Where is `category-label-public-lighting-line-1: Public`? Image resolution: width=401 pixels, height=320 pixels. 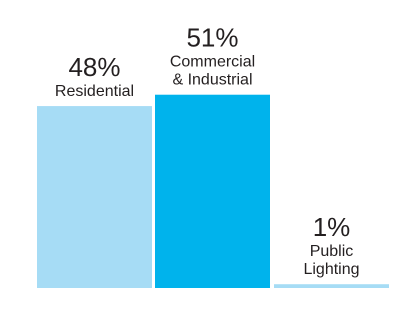
category-label-public-lighting-line-1: Public is located at coordinates (332, 251).